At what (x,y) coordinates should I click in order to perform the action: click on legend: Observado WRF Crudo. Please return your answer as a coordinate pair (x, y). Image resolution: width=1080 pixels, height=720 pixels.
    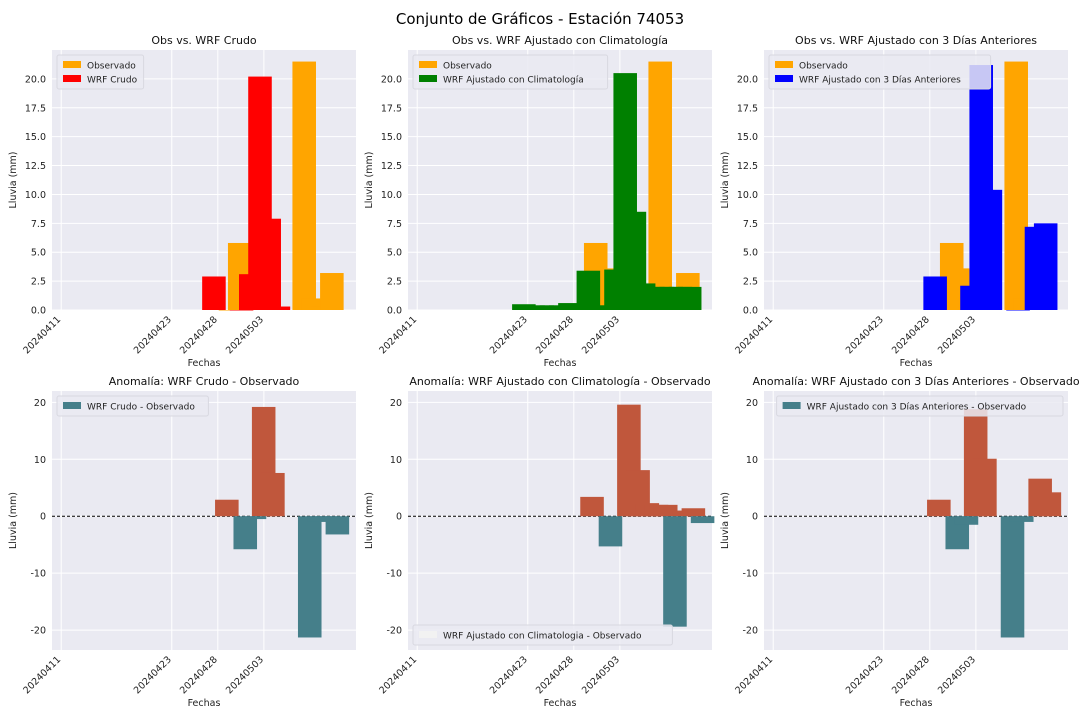
    Looking at the image, I should click on (100, 72).